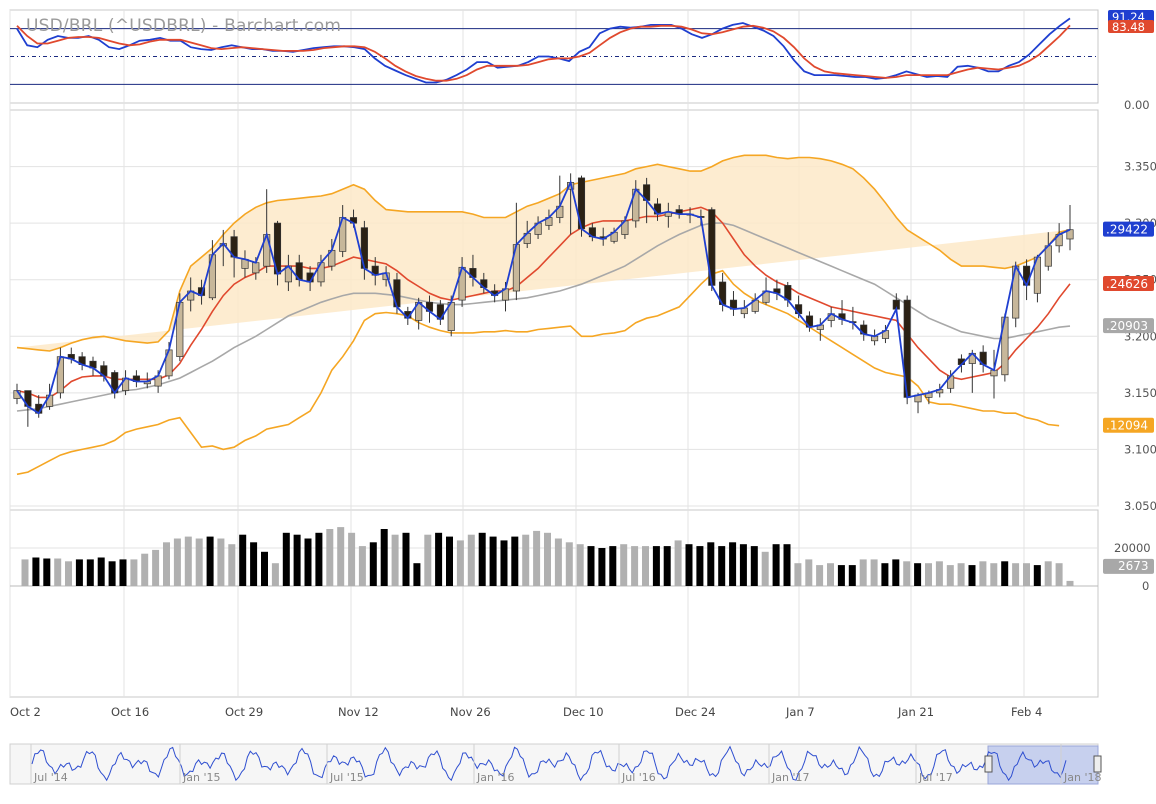 The width and height of the screenshot is (1156, 804). Describe the element at coordinates (358, 712) in the screenshot. I see `x-tick-label: Nov 12` at that location.